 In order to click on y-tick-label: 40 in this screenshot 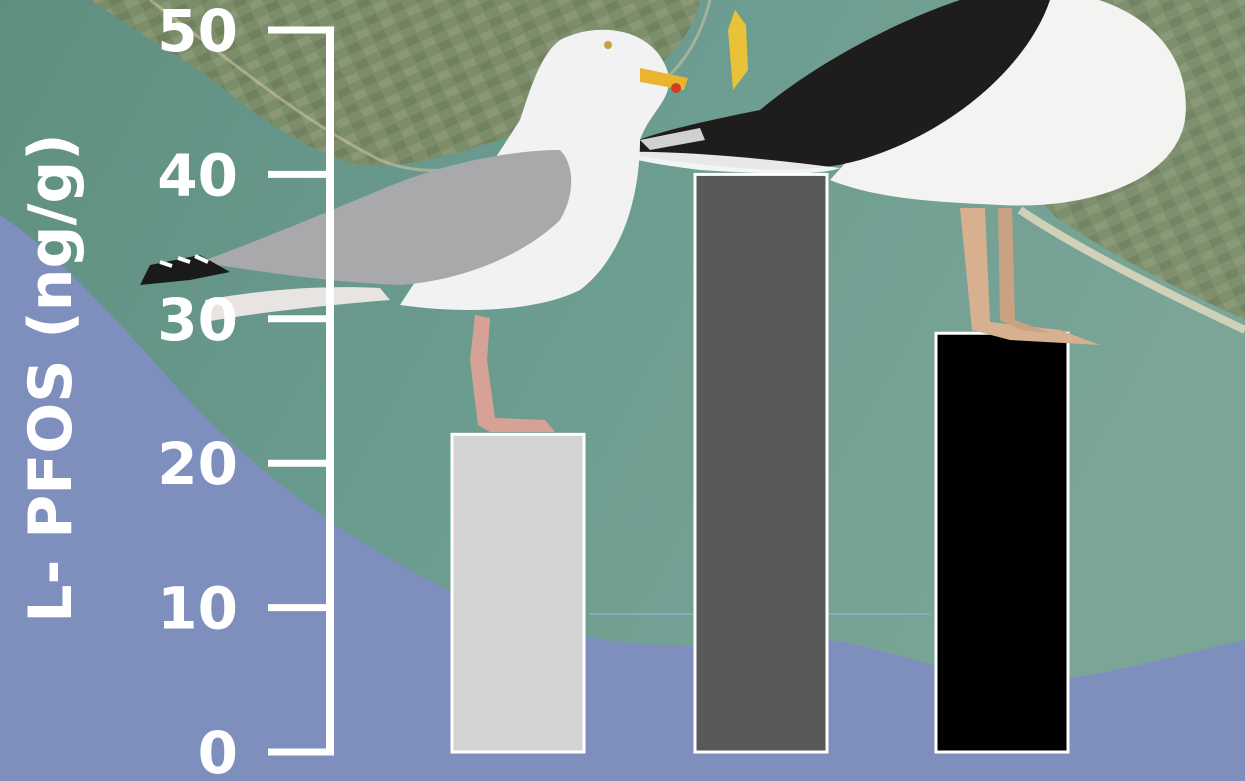, I will do `click(197, 175)`.